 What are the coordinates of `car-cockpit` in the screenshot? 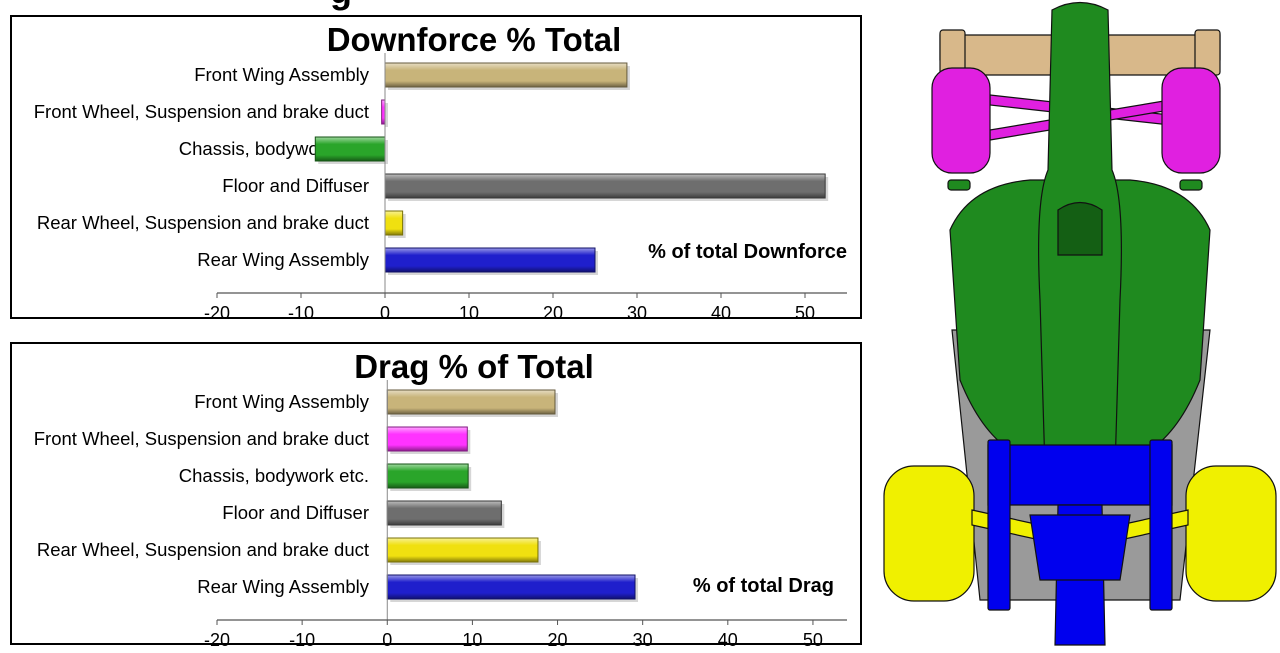 It's located at (1080, 228).